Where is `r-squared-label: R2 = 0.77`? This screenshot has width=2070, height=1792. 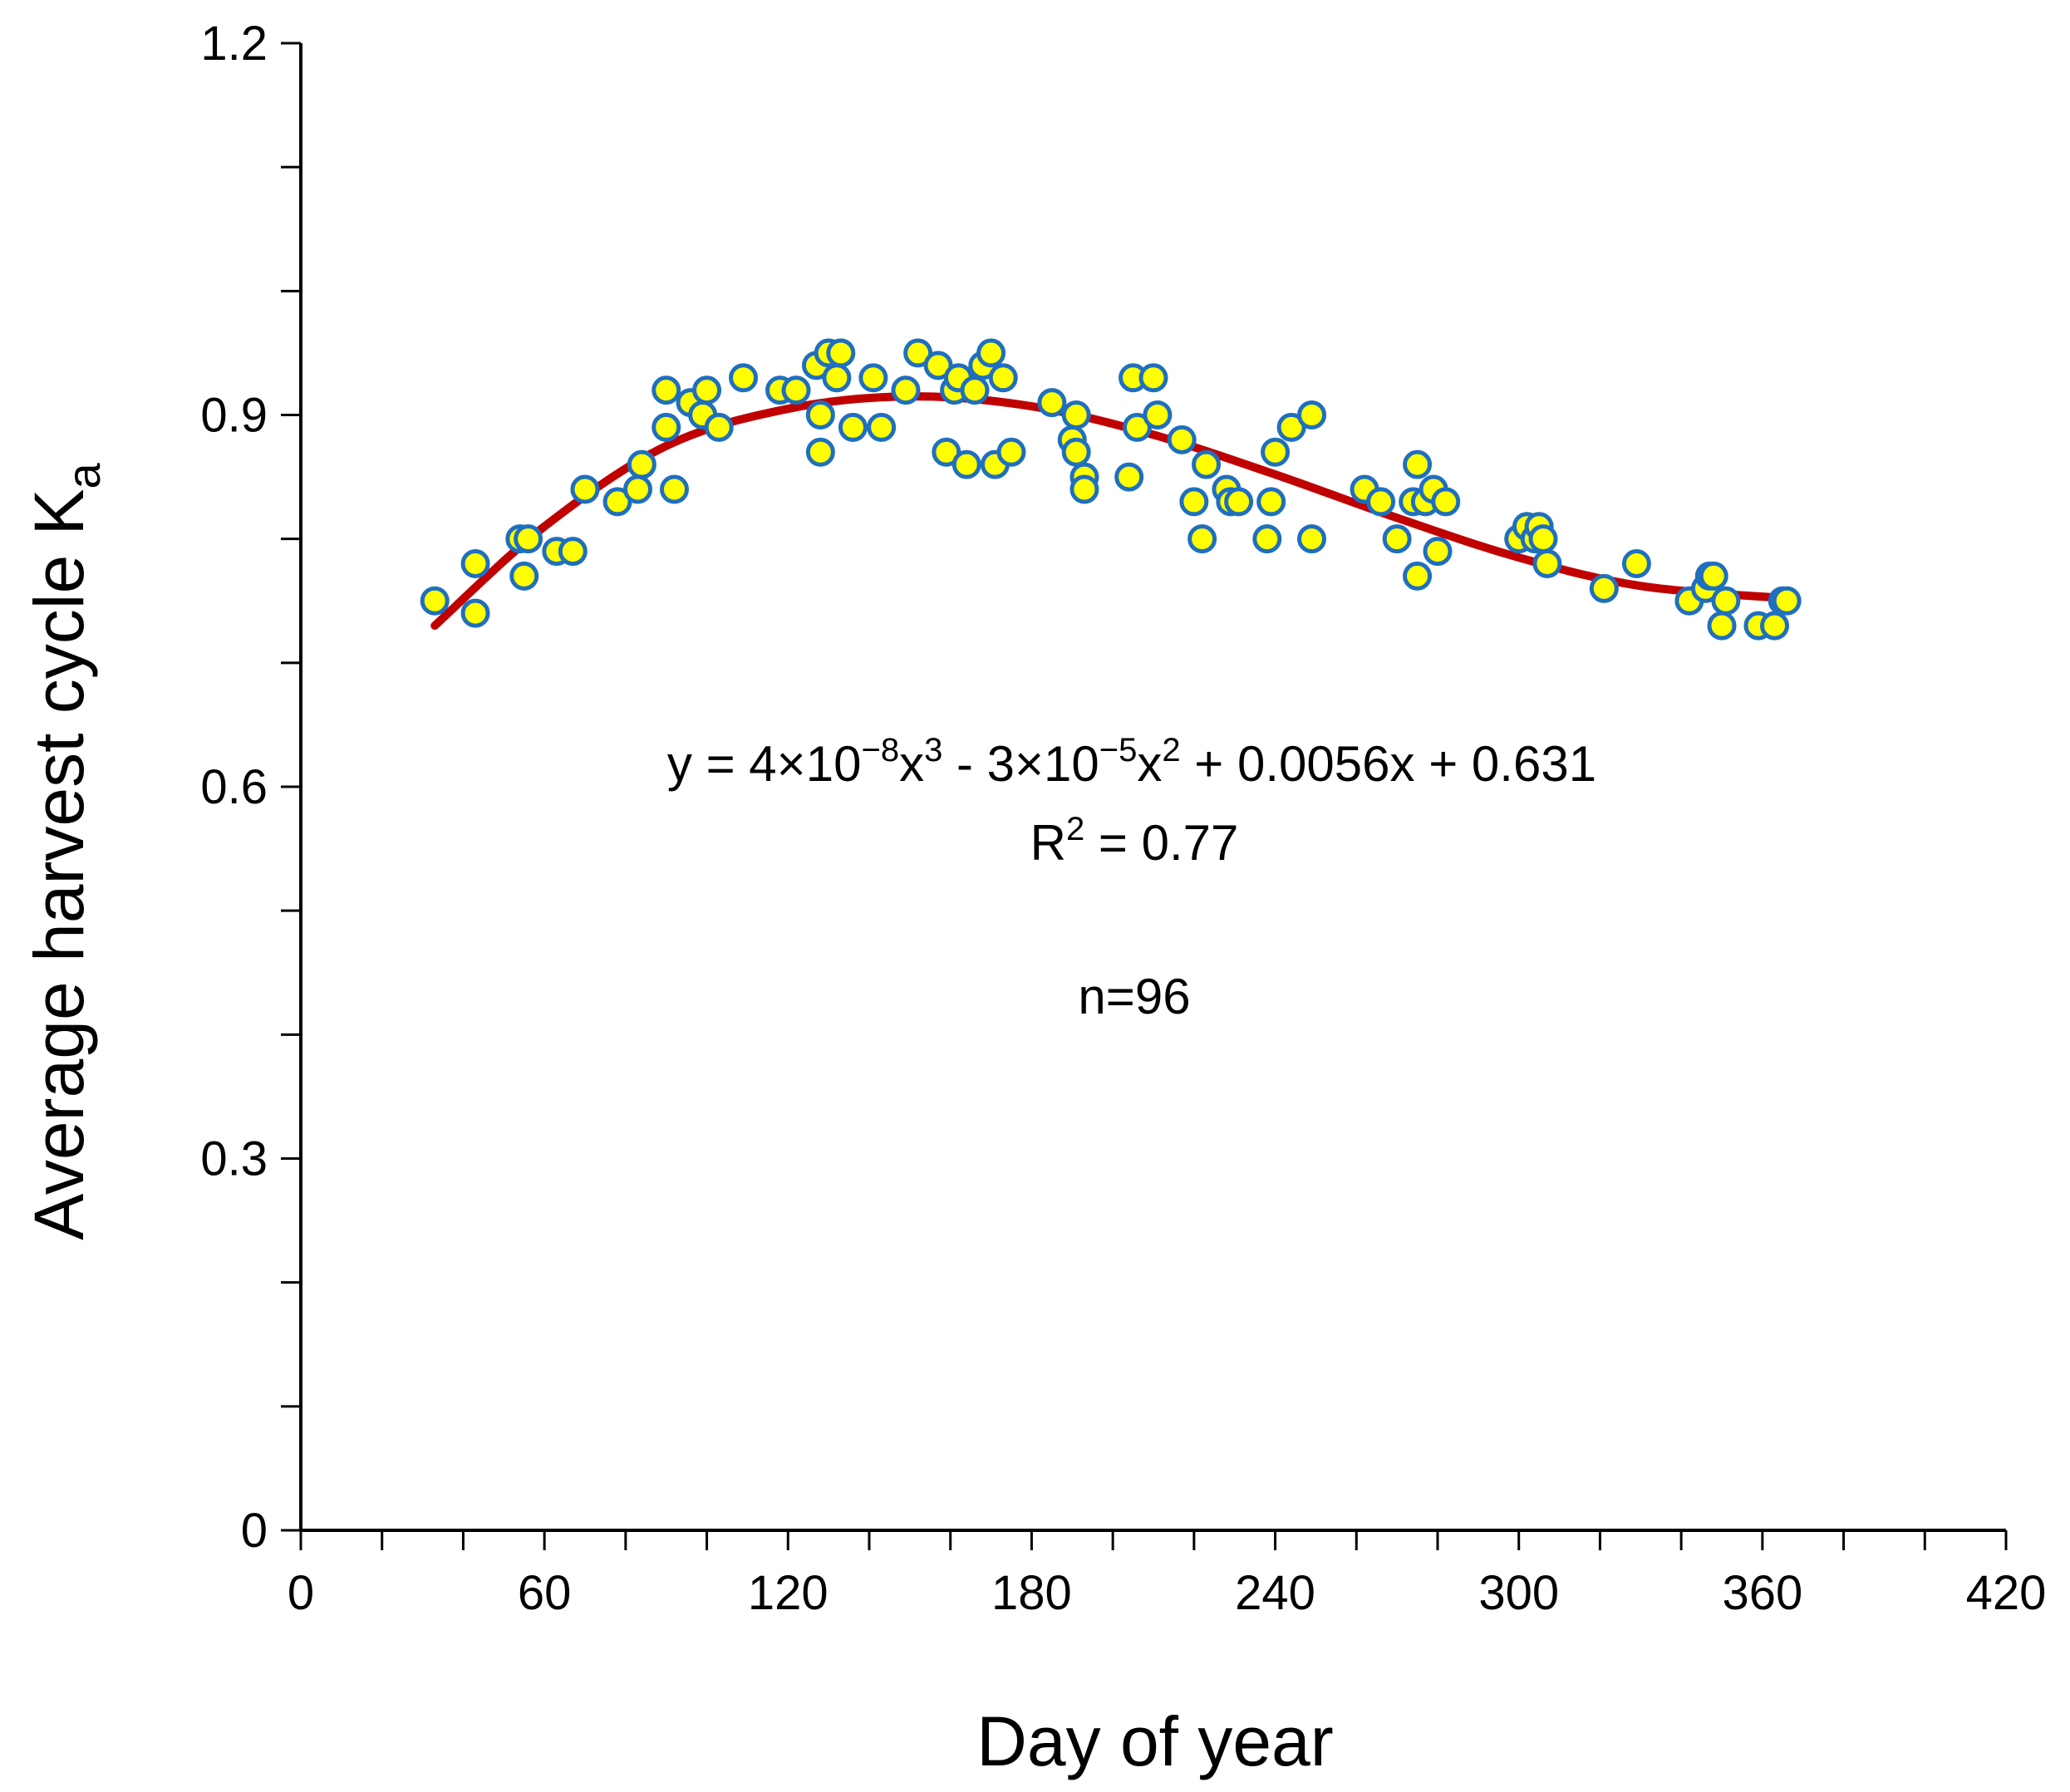 r-squared-label: R2 = 0.77 is located at coordinates (1134, 841).